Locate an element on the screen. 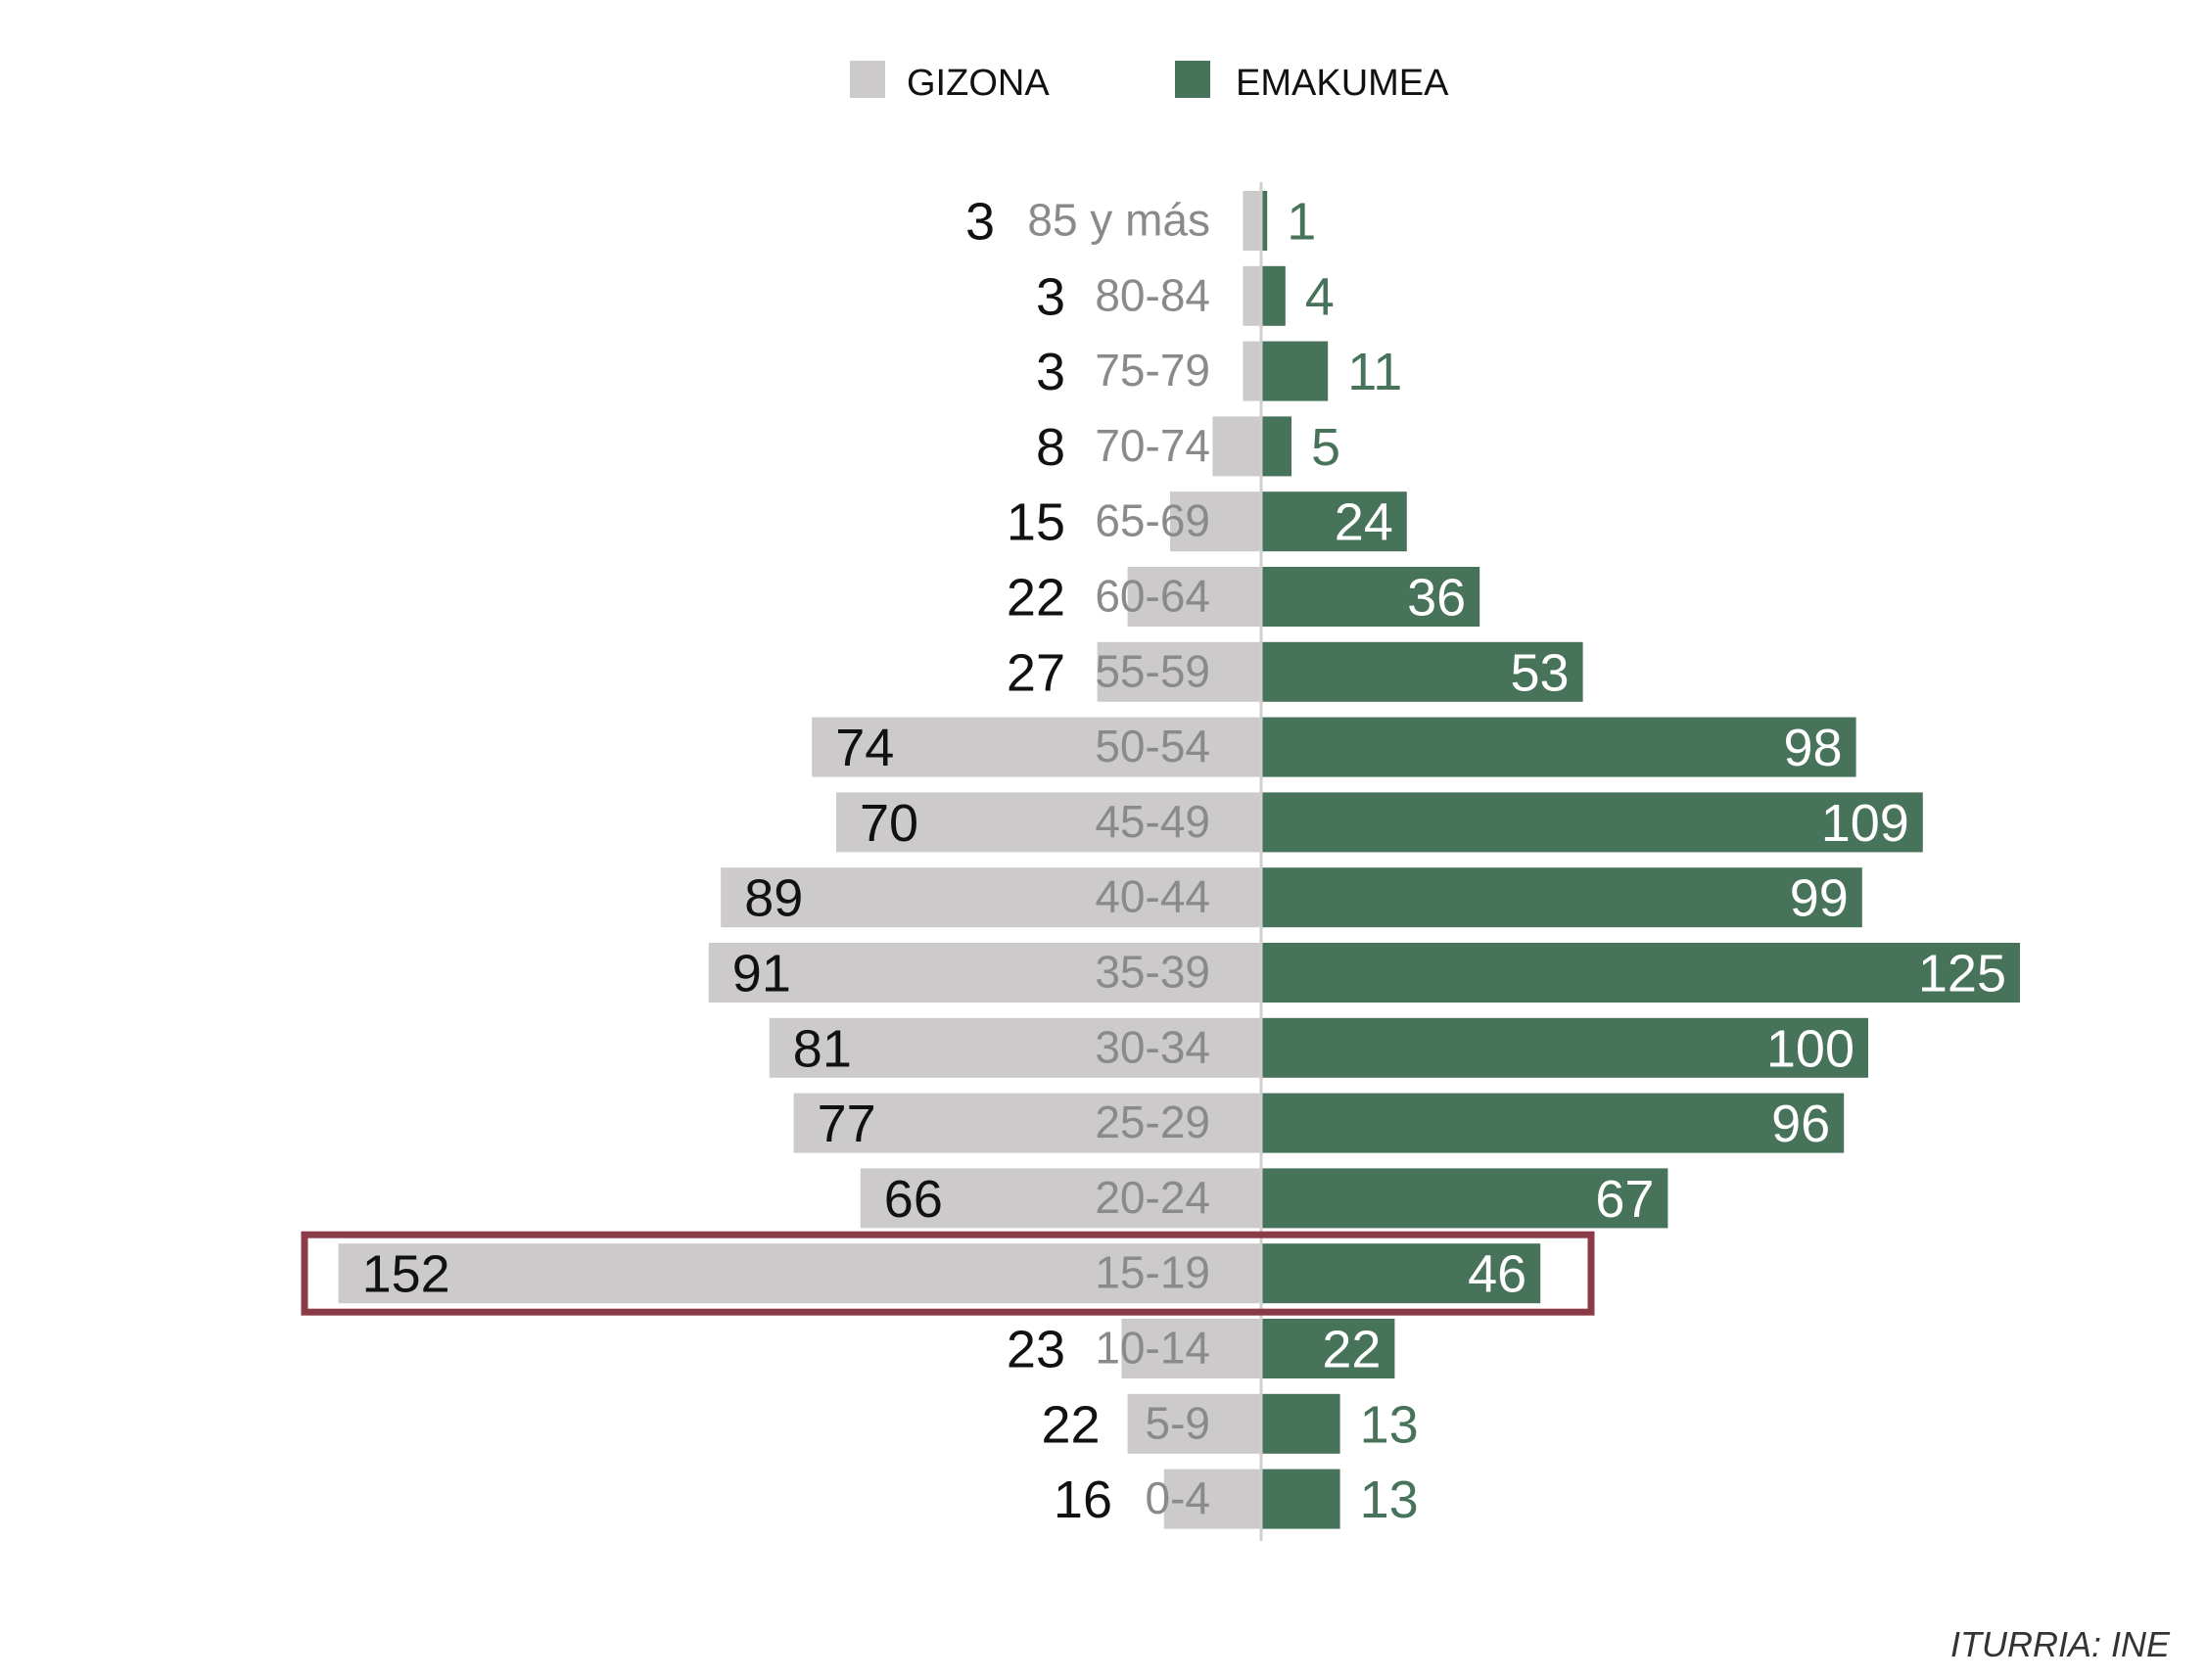 Image resolution: width=2206 pixels, height=1680 pixels. age-label-25-29: 25-29 is located at coordinates (1153, 1122).